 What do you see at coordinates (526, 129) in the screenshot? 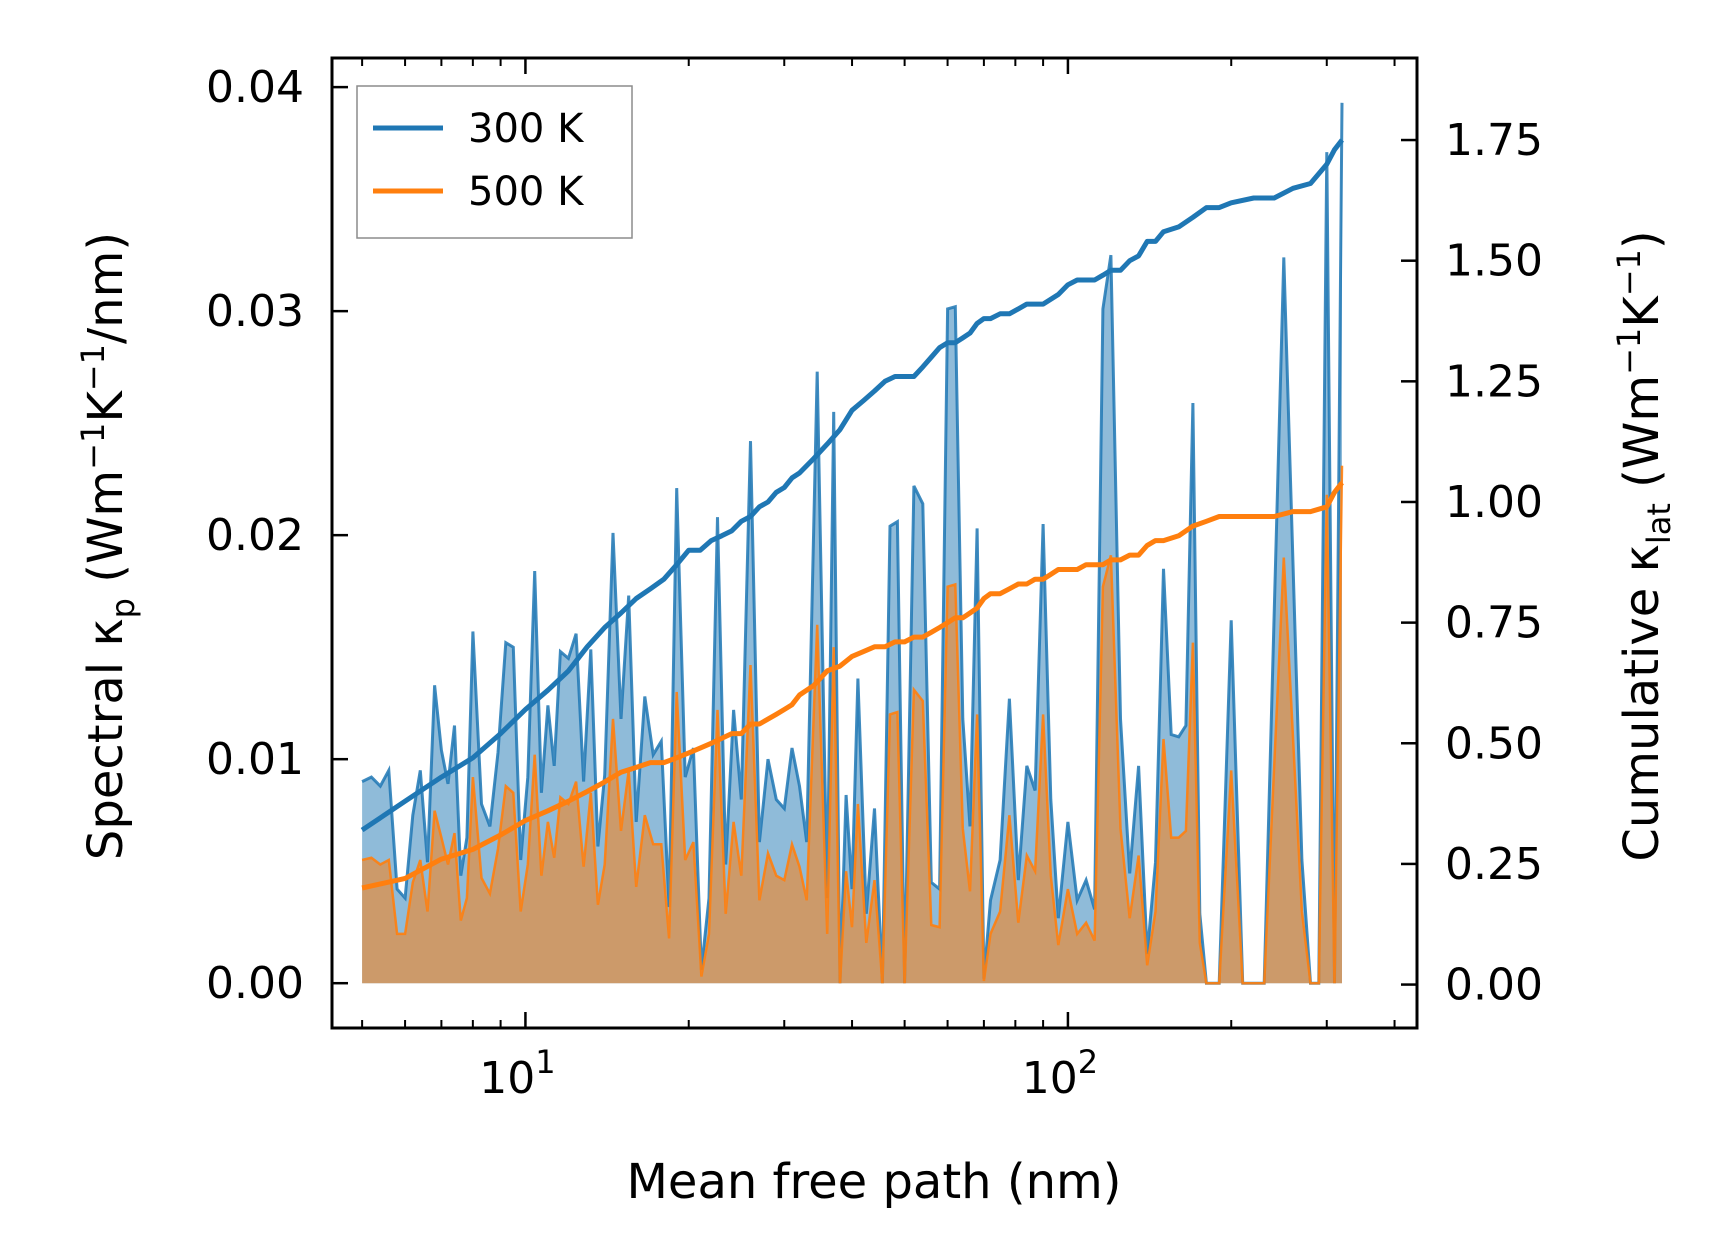
I see `legend-label-300k: 300 K` at bounding box center [526, 129].